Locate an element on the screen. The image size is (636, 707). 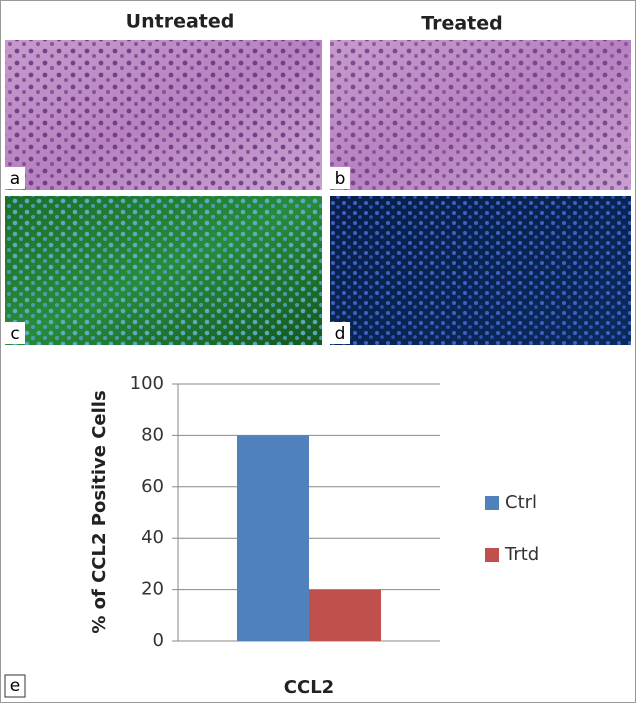
legend-label: Trtd is located at coordinates (521, 554).